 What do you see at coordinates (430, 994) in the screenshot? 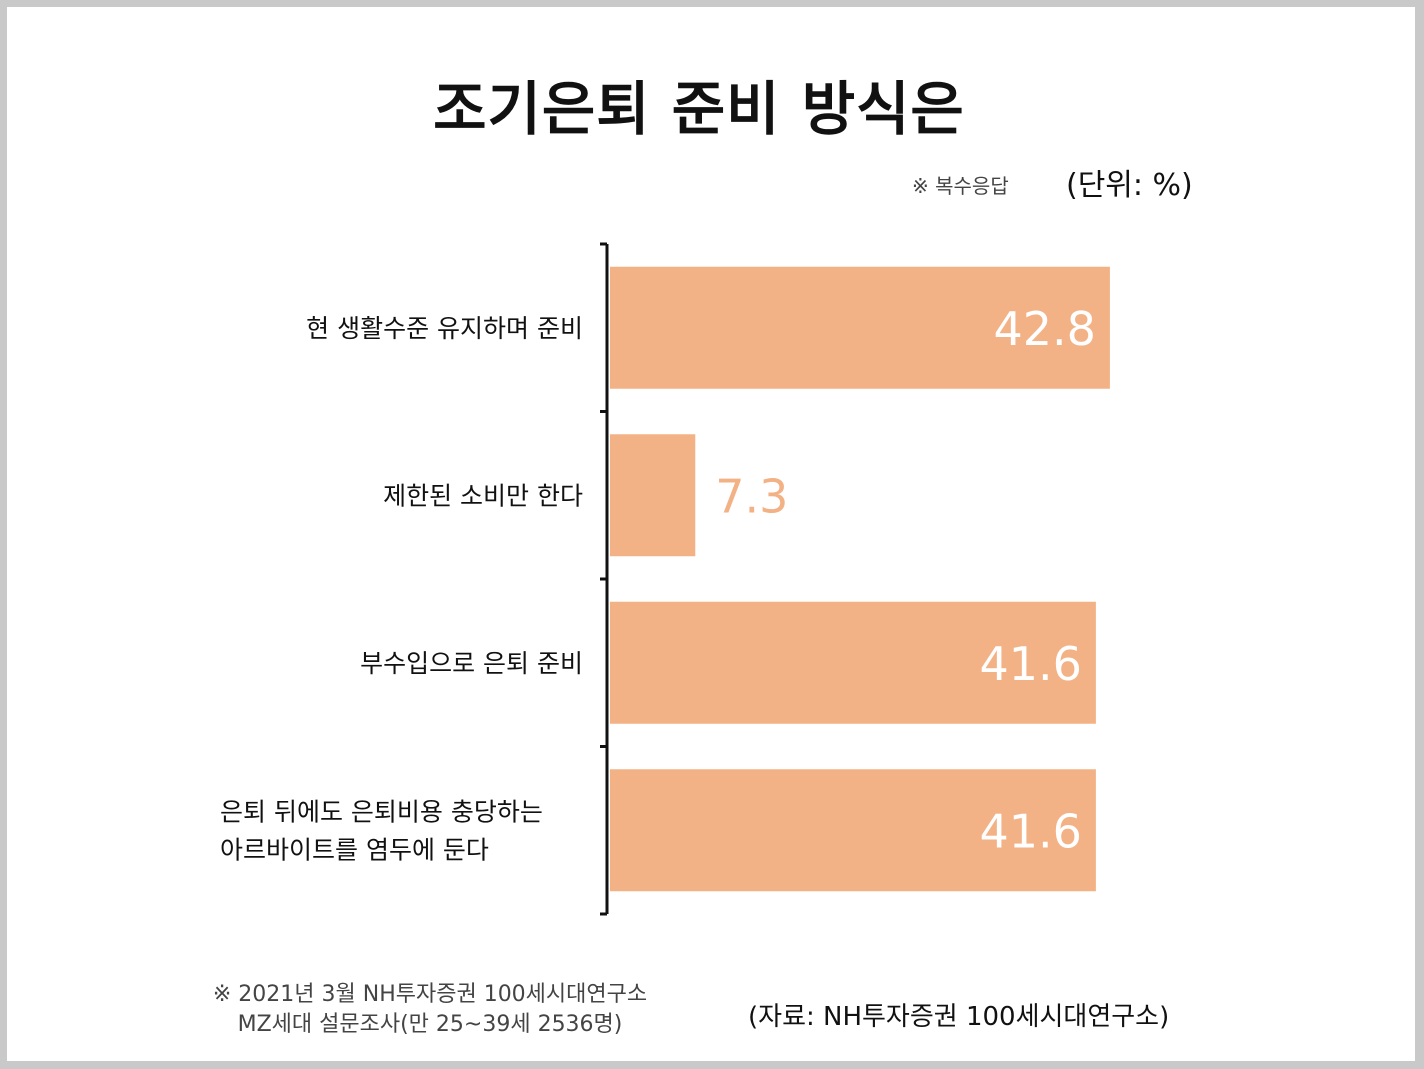
I see `footnote-line-1: ※ 2021년 3월 NH투자증권 100세시대연구소` at bounding box center [430, 994].